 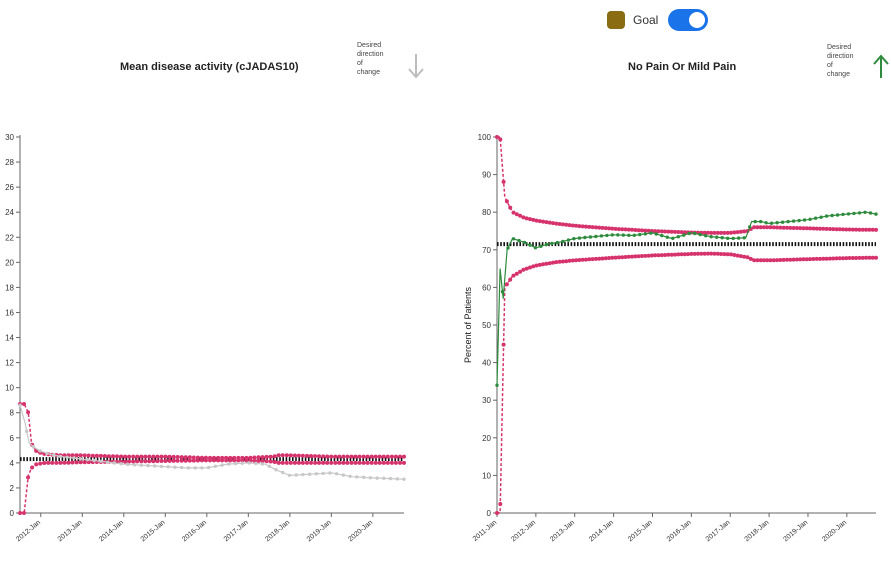 What do you see at coordinates (697, 20) in the screenshot?
I see `toggle-knob` at bounding box center [697, 20].